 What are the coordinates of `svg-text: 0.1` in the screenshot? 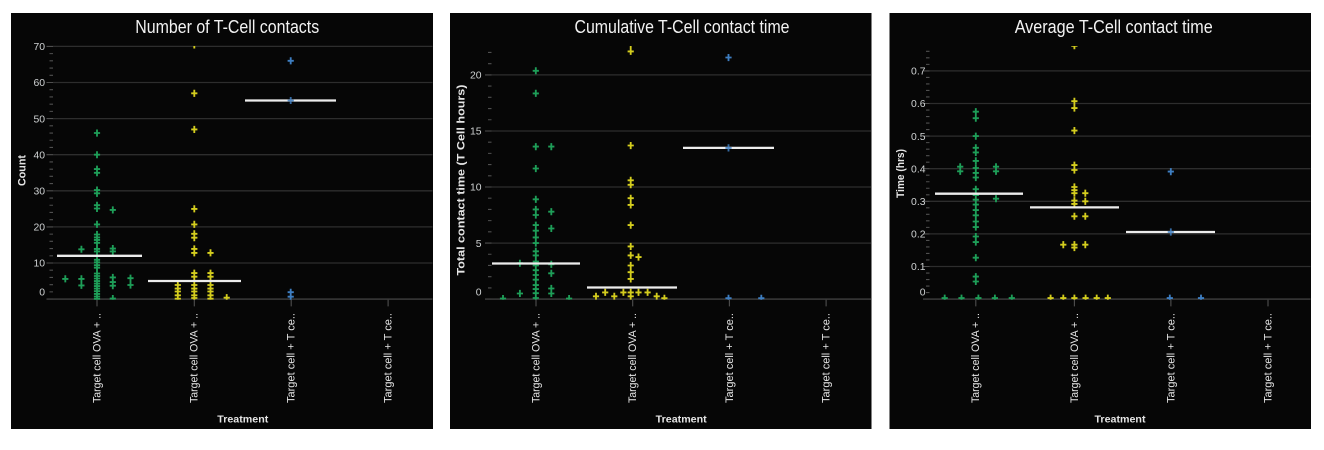 It's located at (918, 267).